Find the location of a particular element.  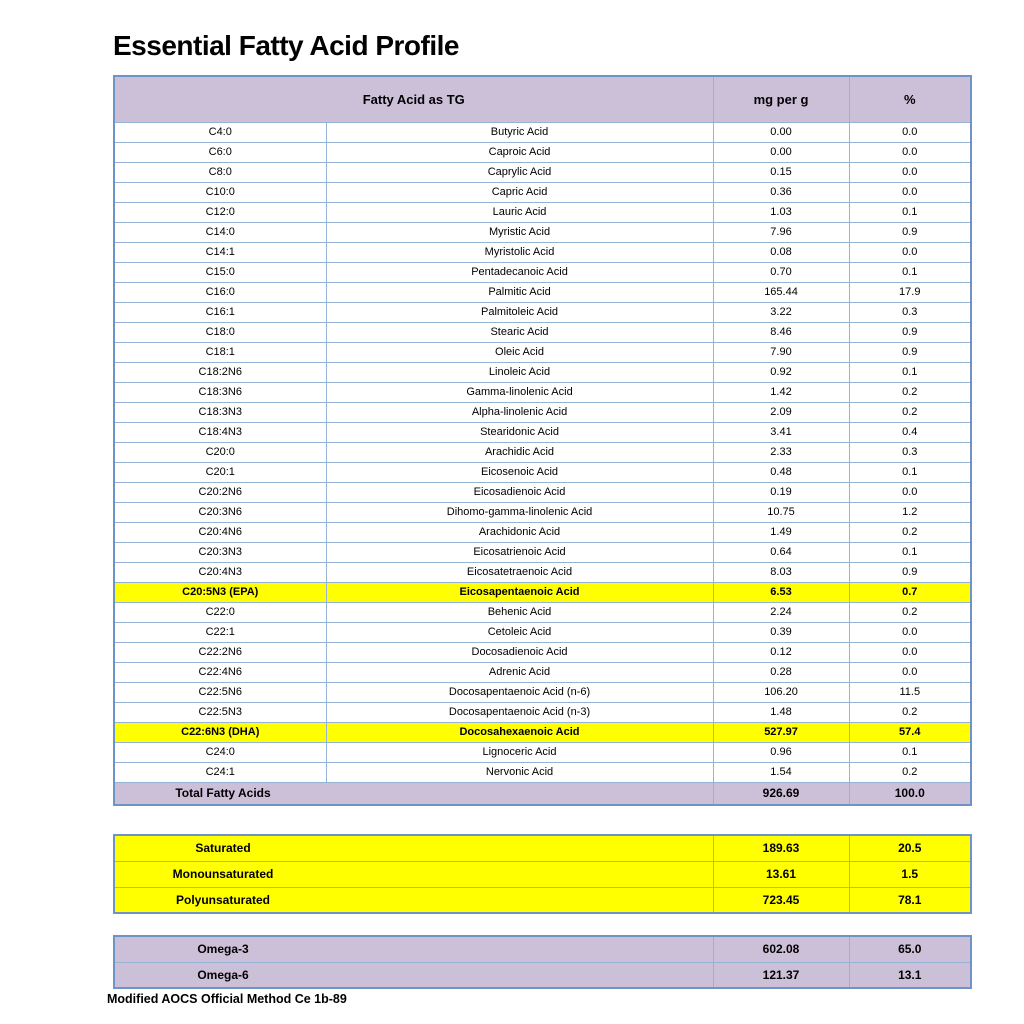

table-row: C20:2N6 Eicosadienoic Acid 0.19 0.0 is located at coordinates (542, 492).